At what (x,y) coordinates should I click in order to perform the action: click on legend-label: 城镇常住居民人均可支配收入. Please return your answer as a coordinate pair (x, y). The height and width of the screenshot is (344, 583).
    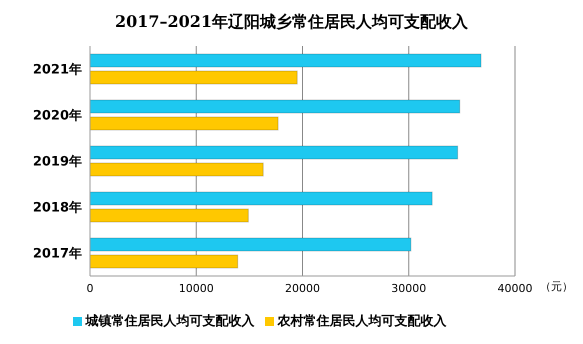
    Looking at the image, I should click on (170, 321).